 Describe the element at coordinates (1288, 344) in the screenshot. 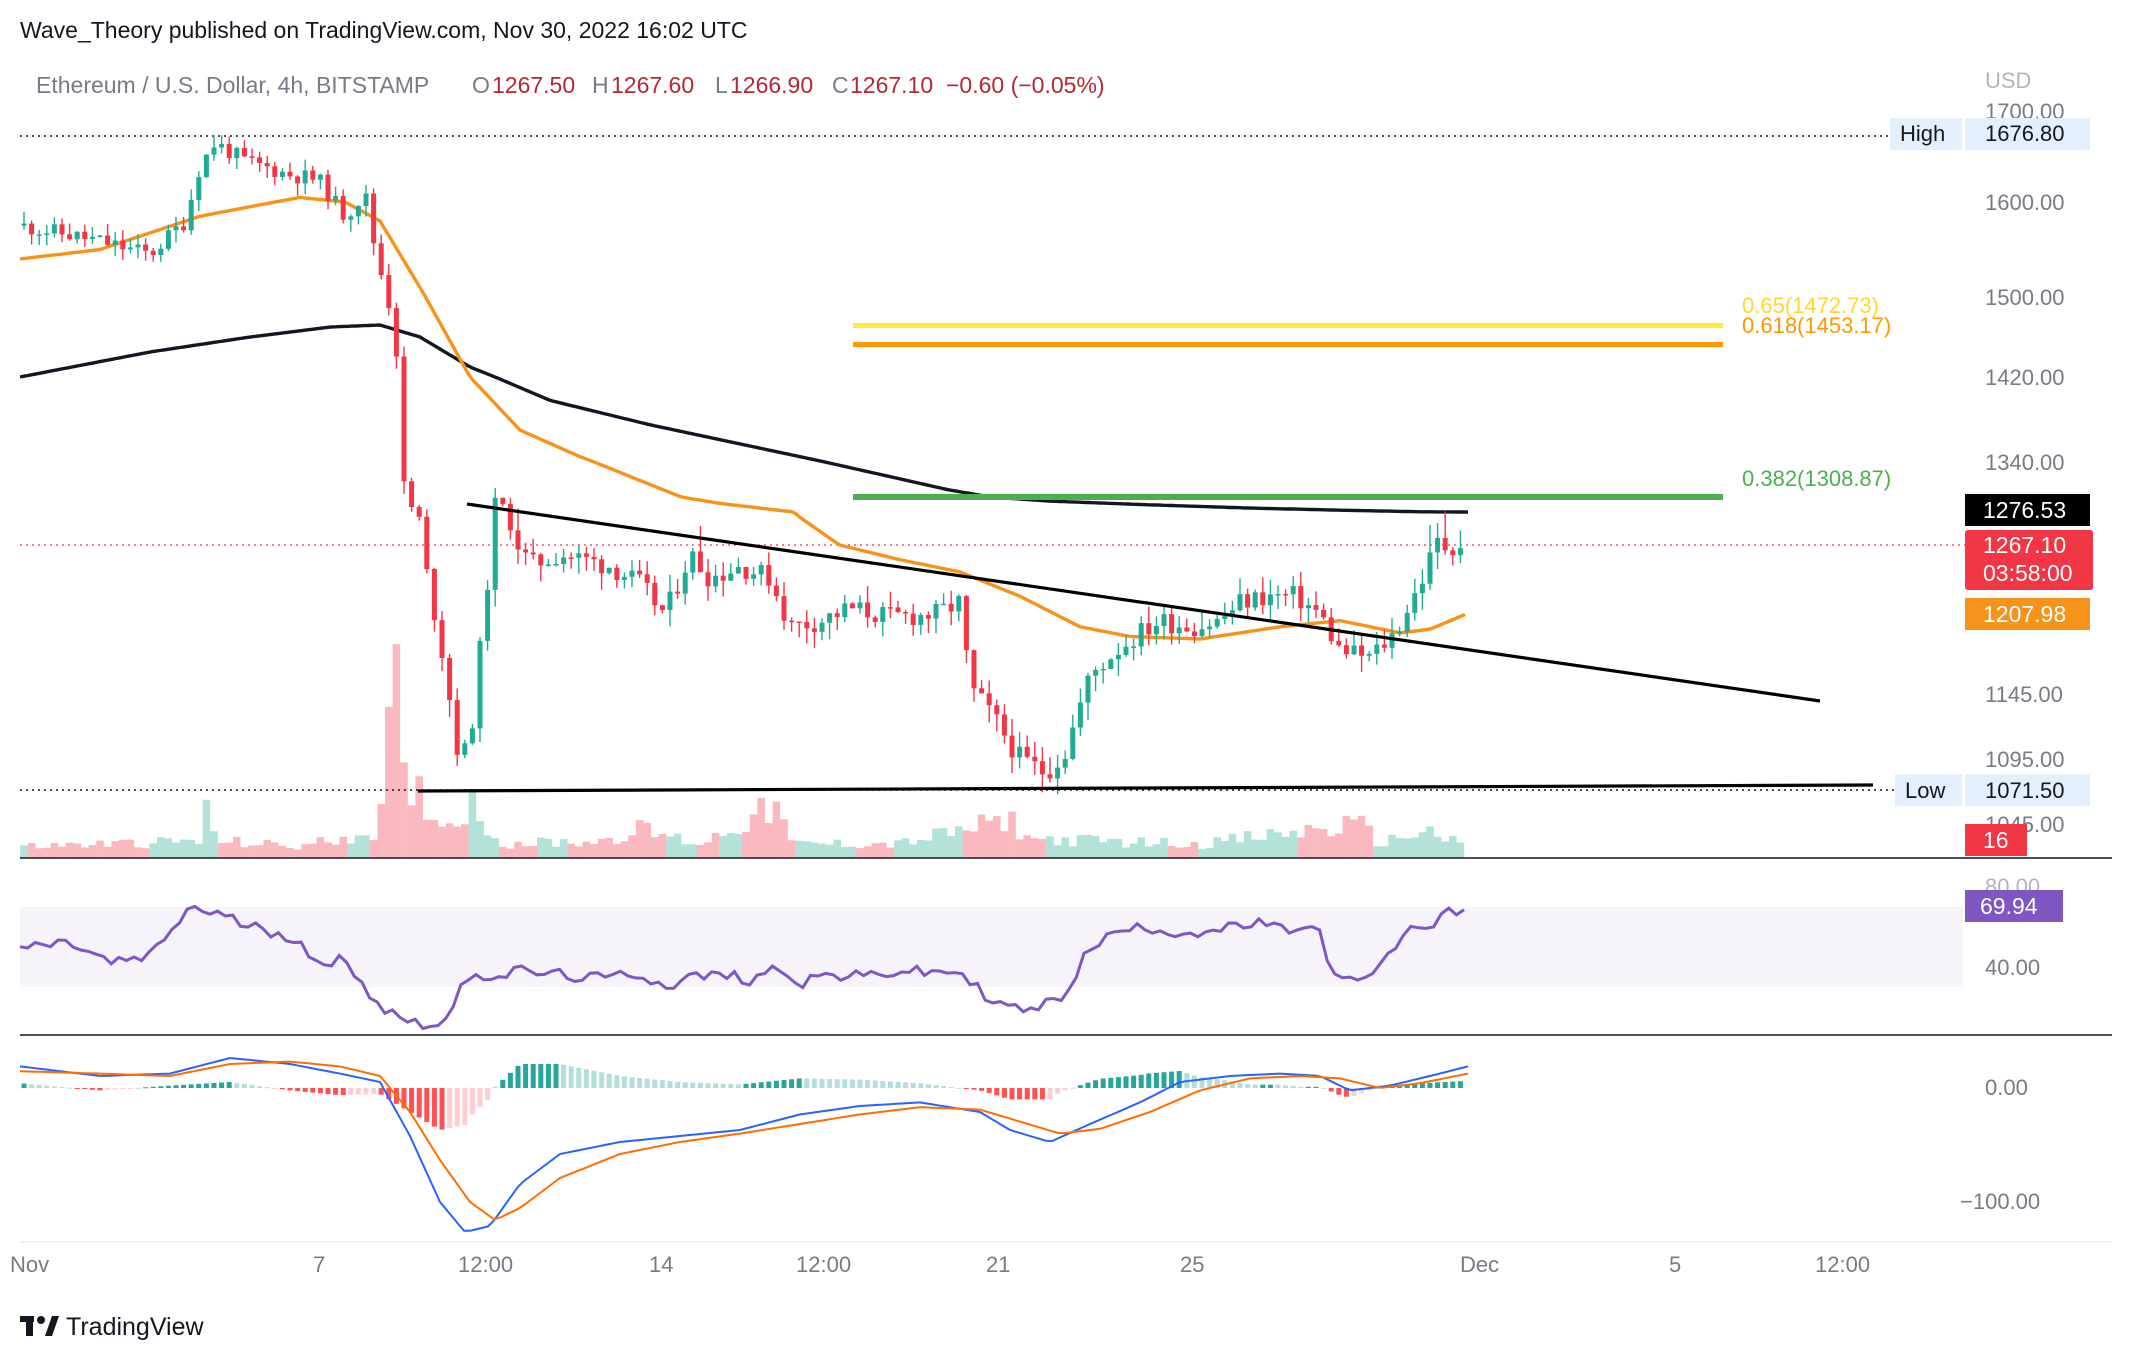

I see `fib-0618-line` at that location.